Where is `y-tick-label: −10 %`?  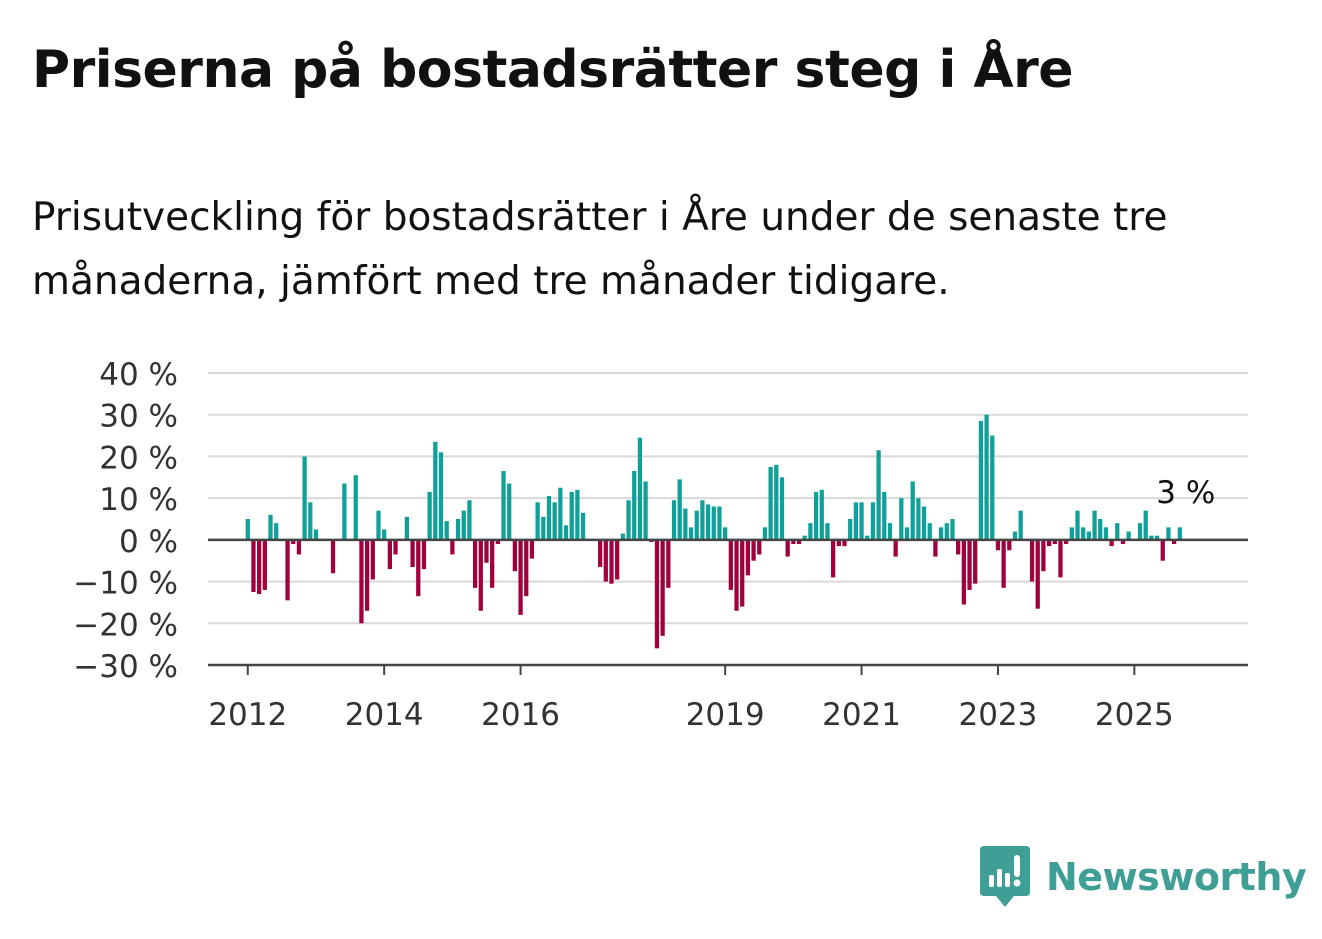 y-tick-label: −10 % is located at coordinates (125, 584).